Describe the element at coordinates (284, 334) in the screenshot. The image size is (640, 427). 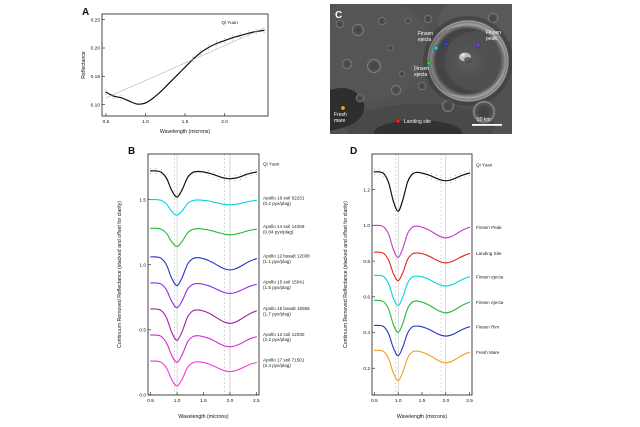
I see `series-label: Apollo 12 soil 12030` at that location.